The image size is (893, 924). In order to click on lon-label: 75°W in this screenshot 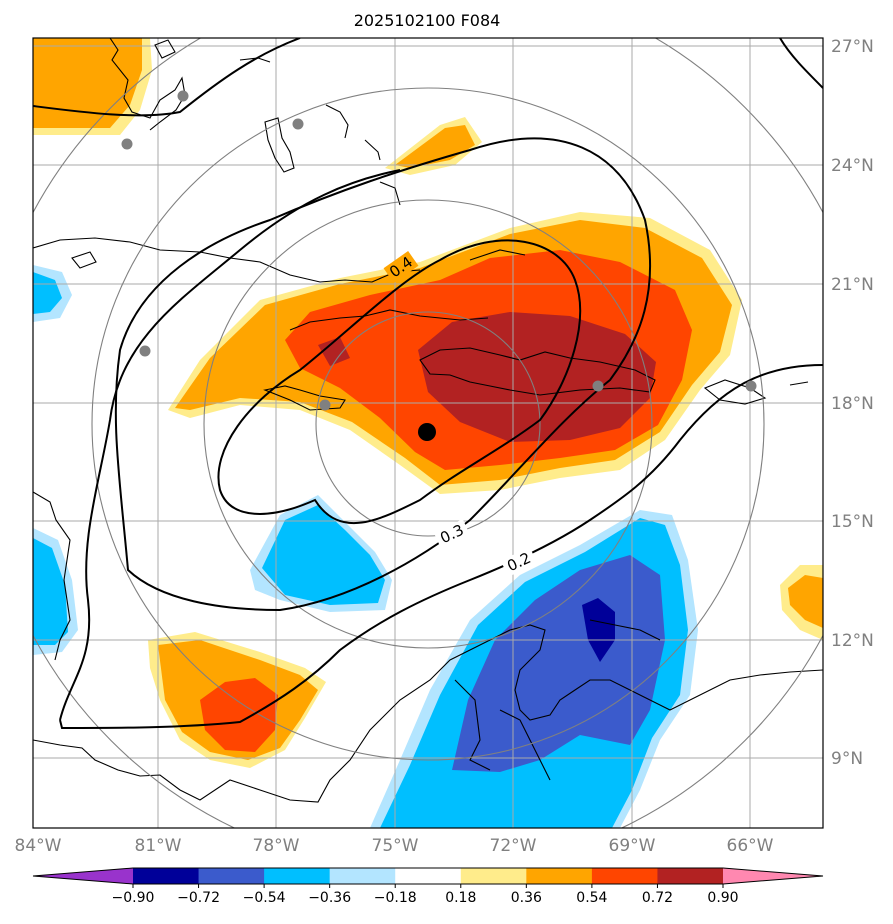, I will do `click(395, 846)`.